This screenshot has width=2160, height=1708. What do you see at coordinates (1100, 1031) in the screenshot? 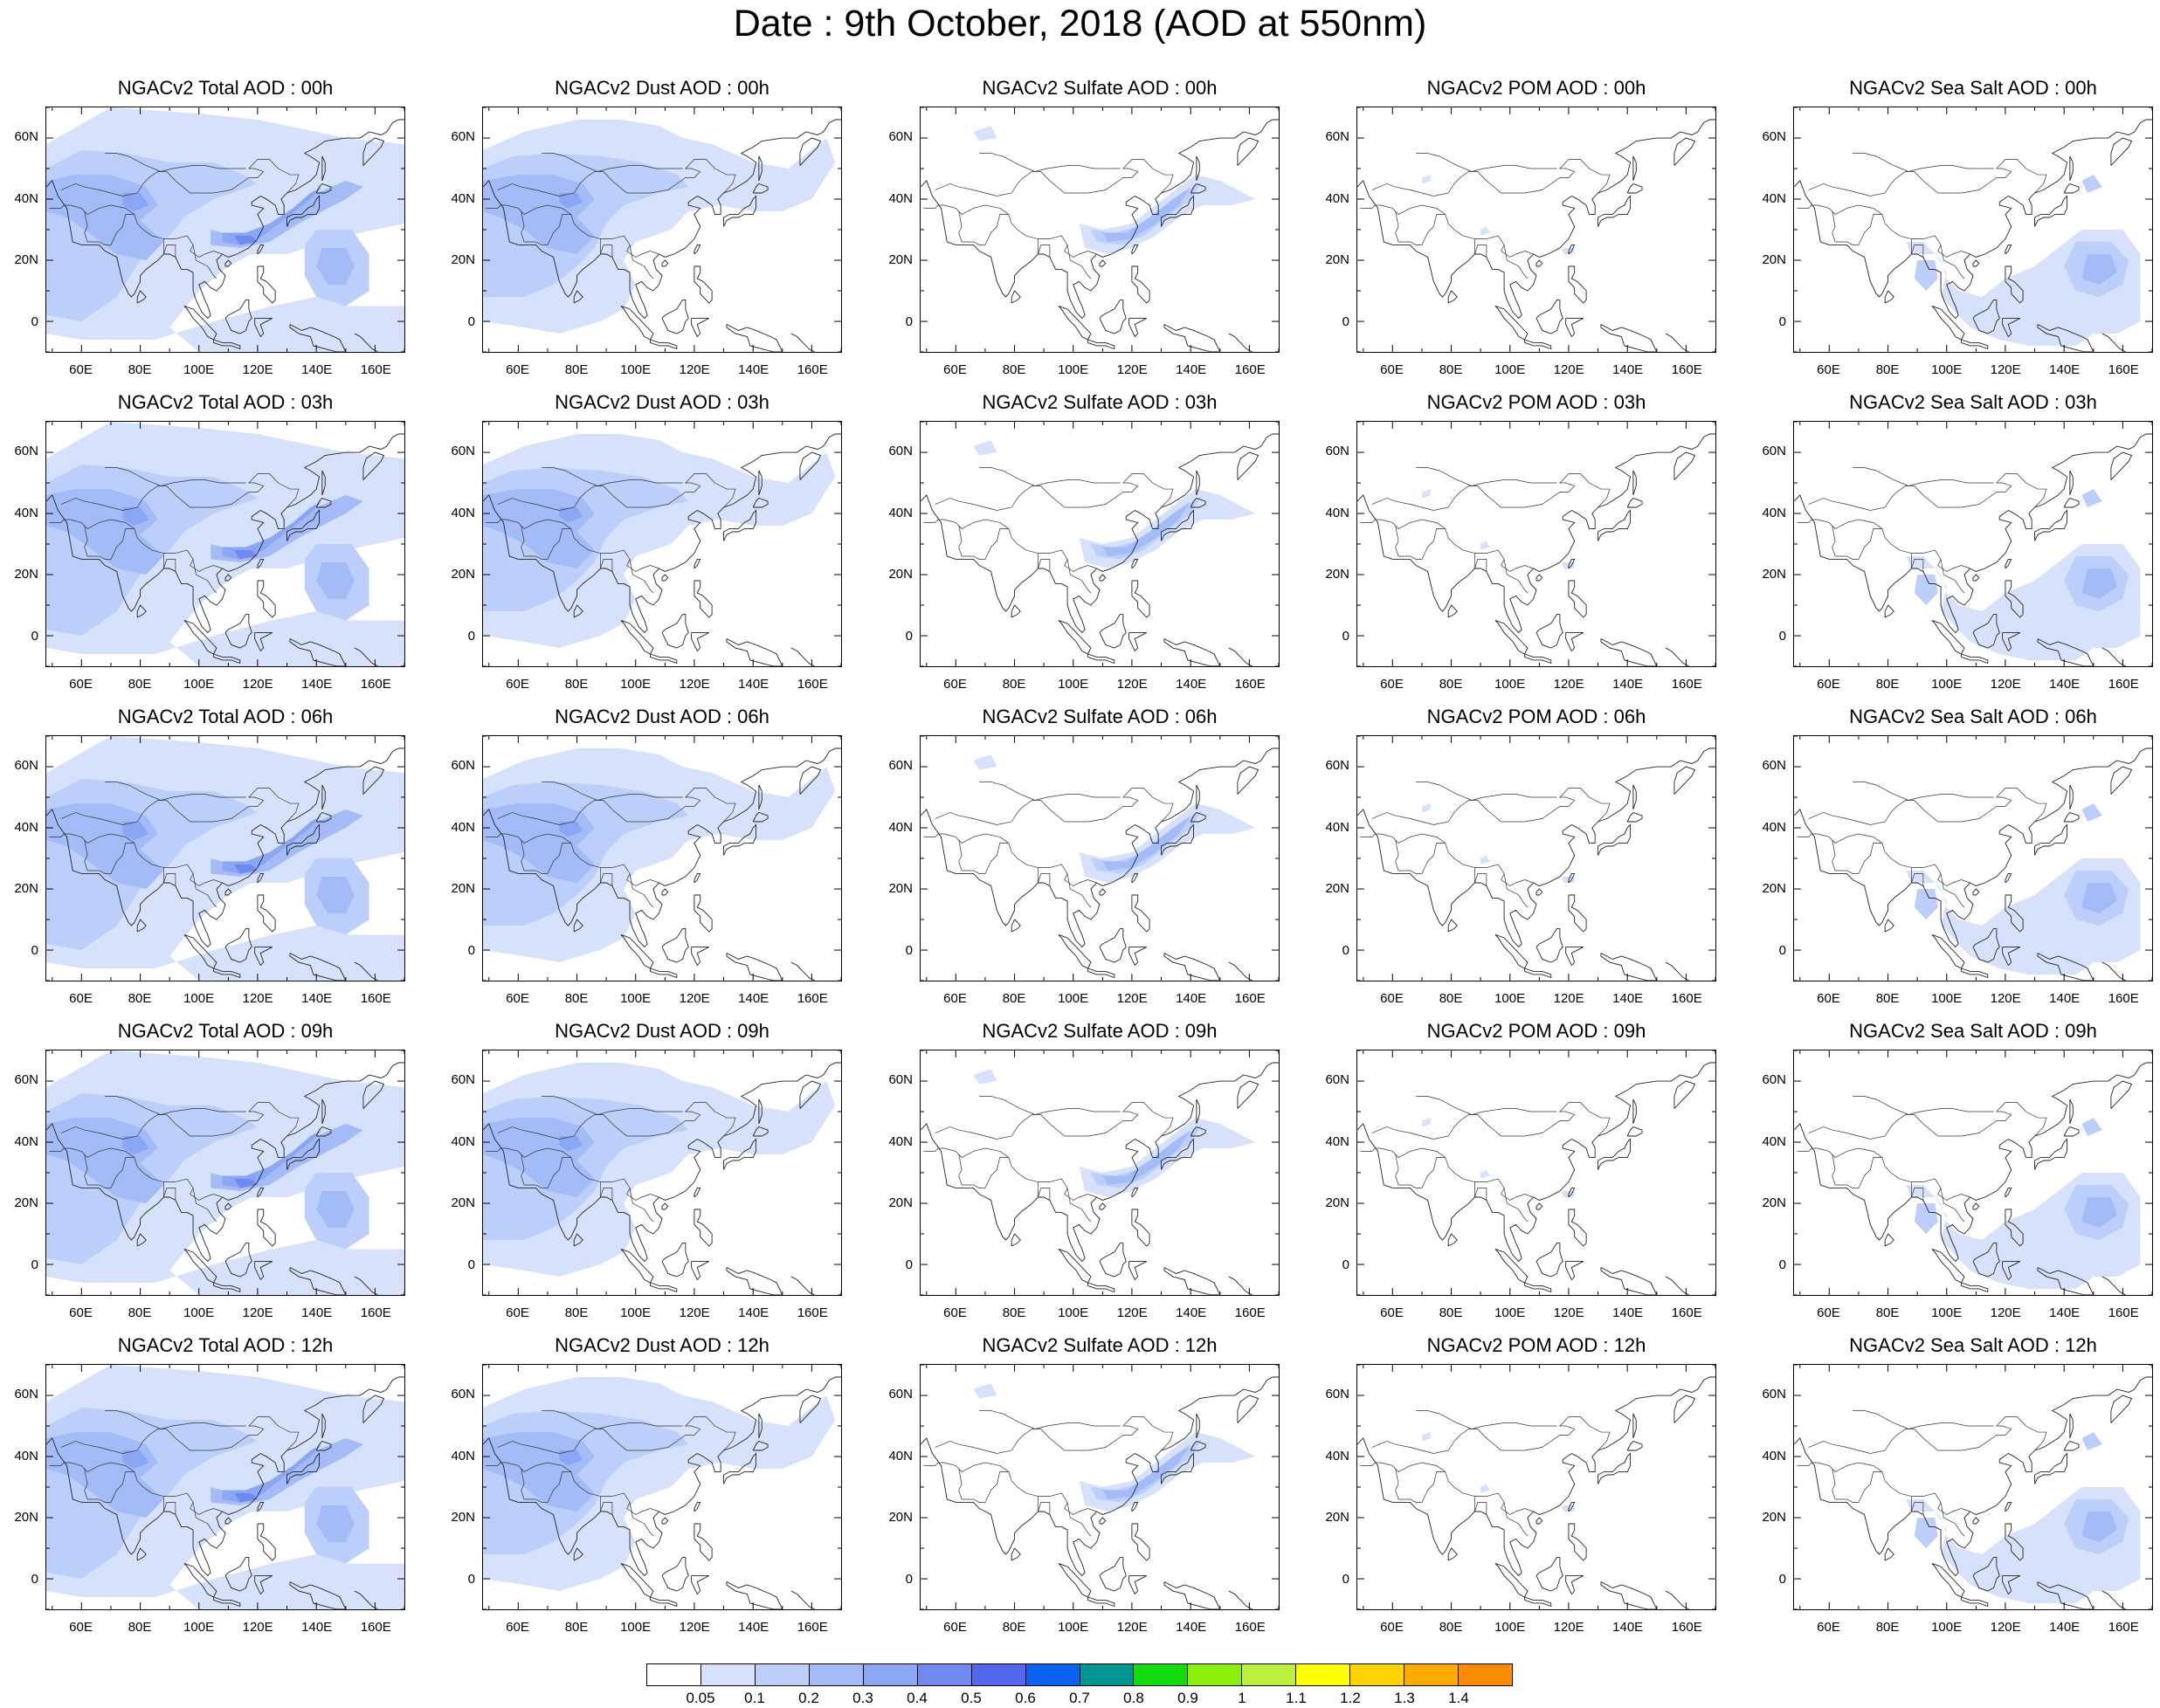
I see `panel-title: NGACv2 Sulfate AOD : 09h` at bounding box center [1100, 1031].